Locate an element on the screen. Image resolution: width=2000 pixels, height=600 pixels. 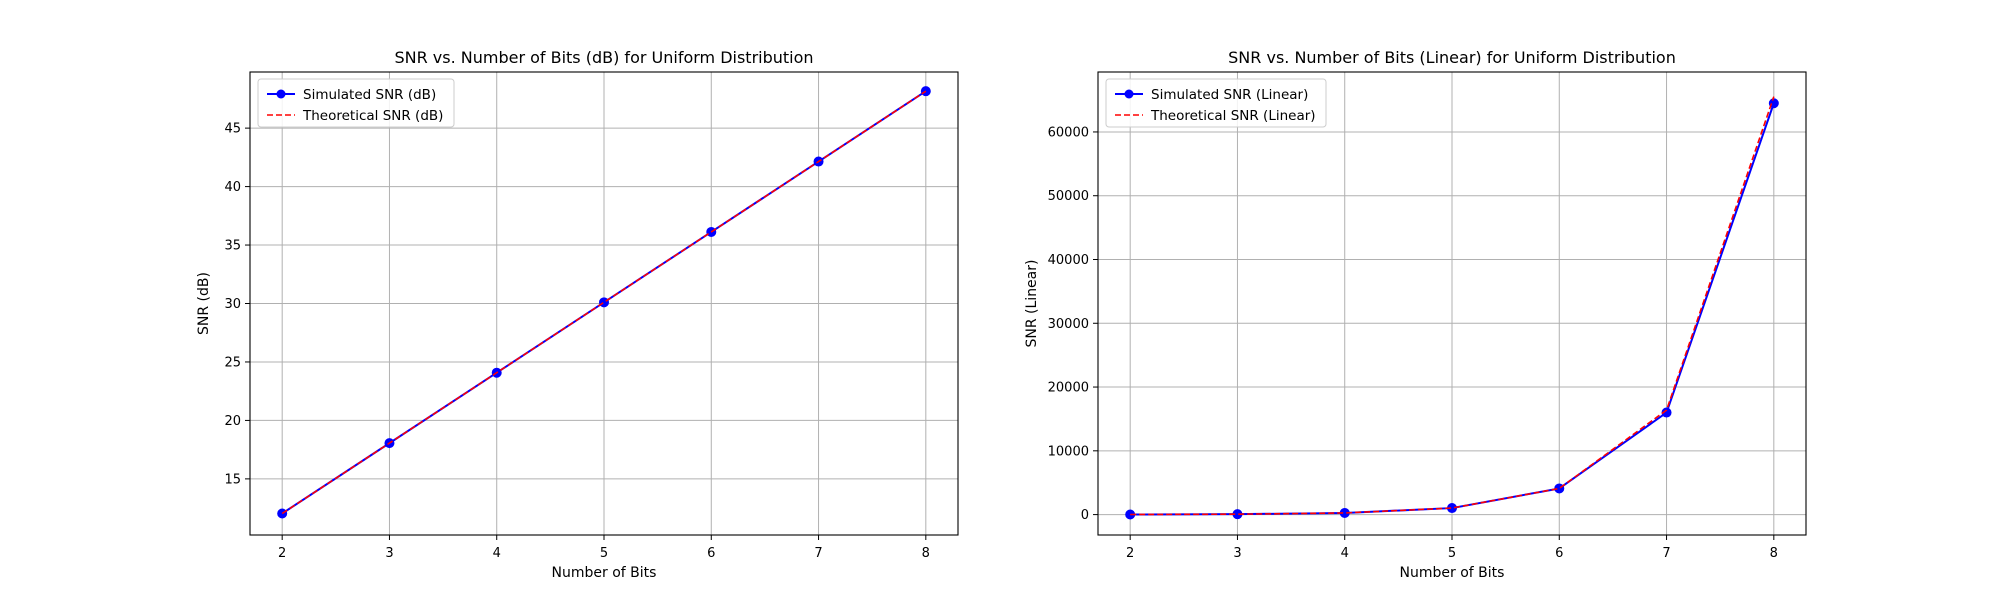
legend-symbol-simulated-snr-linear is located at coordinates (1129, 94).